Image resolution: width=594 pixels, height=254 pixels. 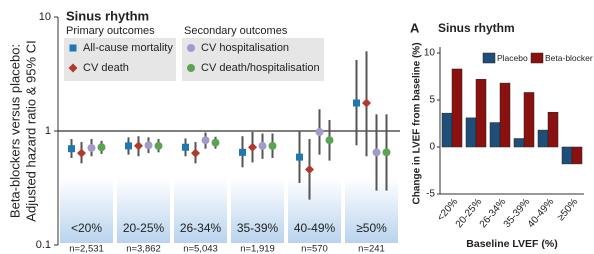 I want to click on legend-label: CV death, so click(x=106, y=68).